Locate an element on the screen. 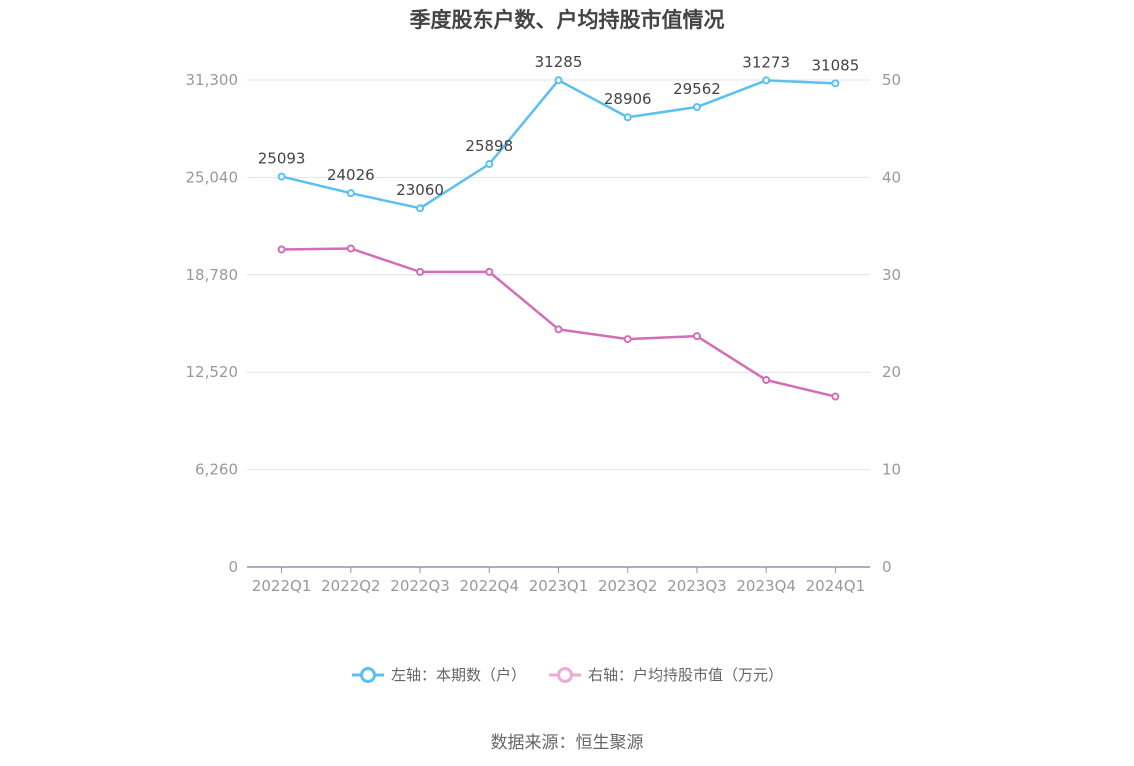  left-axis-tick-label: 0 is located at coordinates (233, 567).